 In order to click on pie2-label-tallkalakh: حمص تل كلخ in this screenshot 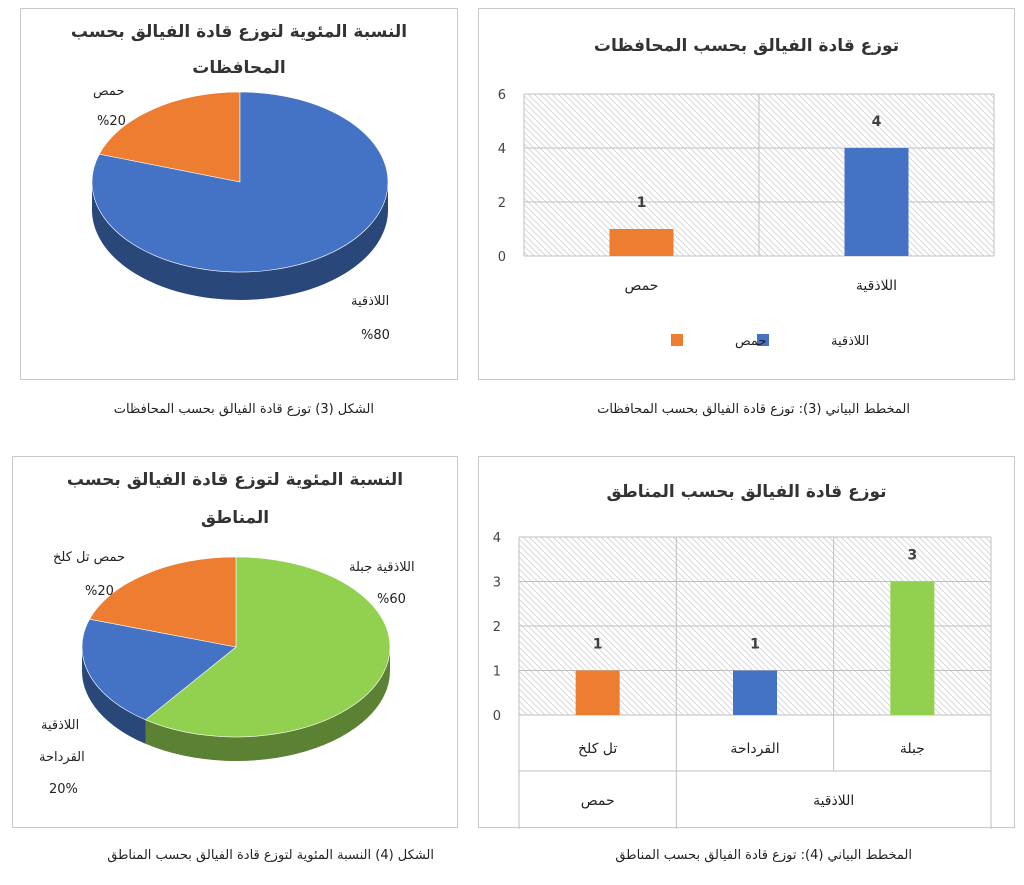, I will do `click(89, 557)`.